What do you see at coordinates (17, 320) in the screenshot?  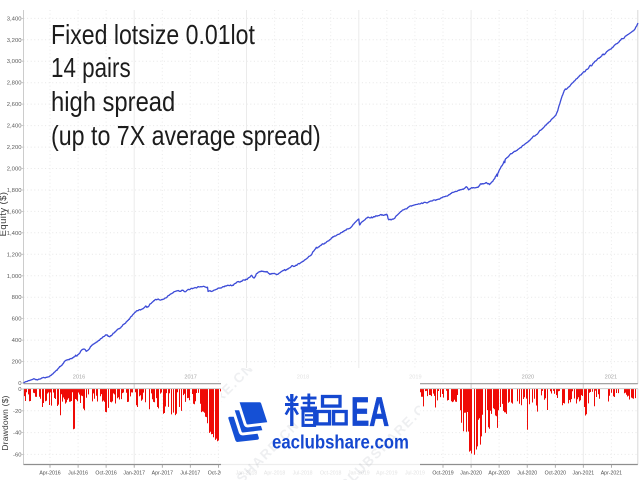 I see `svg-text: 600` at bounding box center [17, 320].